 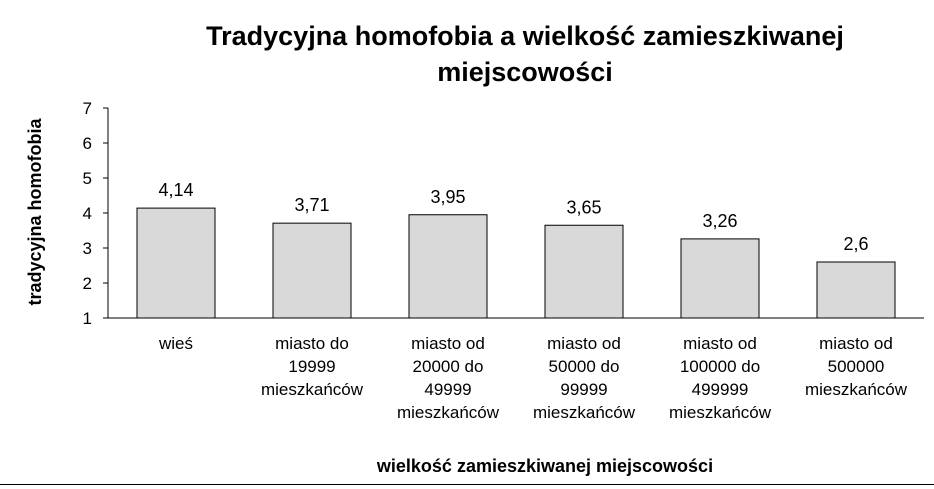 I want to click on category-label: miasto do 19999 mieszkańców, so click(x=312, y=366).